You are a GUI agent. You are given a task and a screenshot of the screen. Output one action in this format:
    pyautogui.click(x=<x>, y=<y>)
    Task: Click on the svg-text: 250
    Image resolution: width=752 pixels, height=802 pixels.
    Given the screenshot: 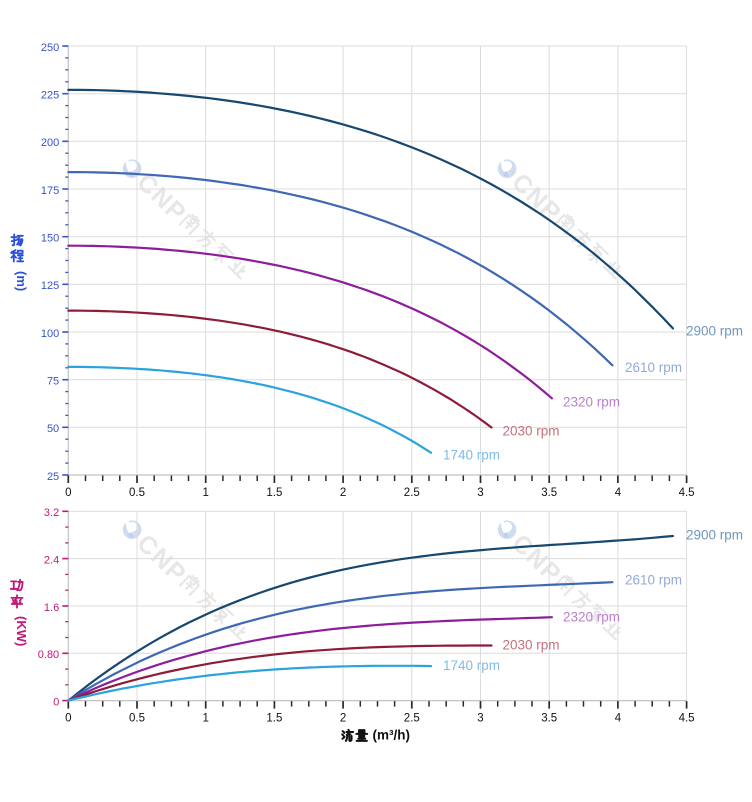 What is the action you would take?
    pyautogui.click(x=50, y=48)
    